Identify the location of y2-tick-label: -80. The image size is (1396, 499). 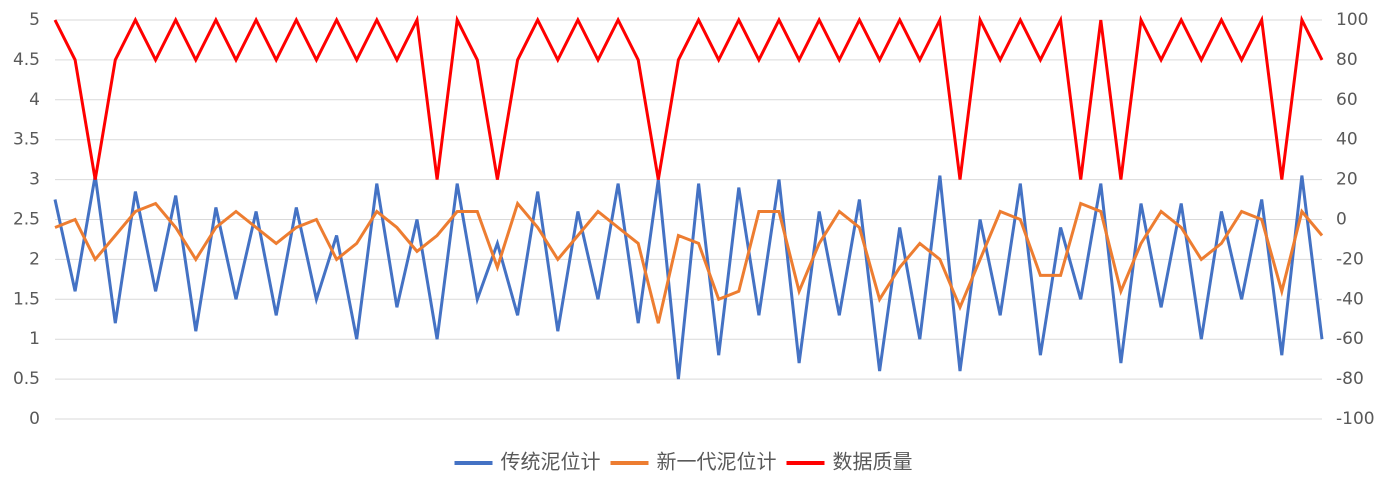
(1350, 379).